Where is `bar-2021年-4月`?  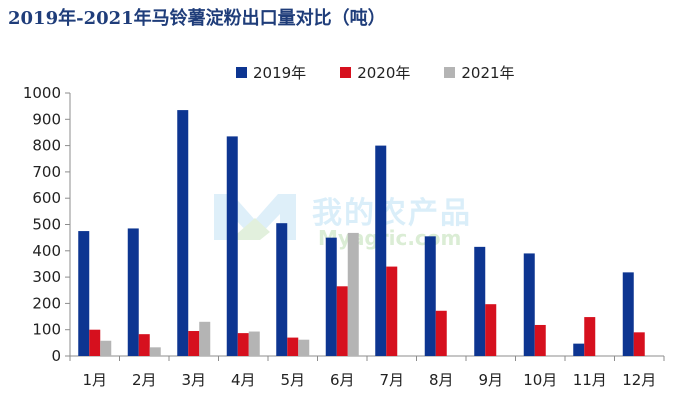
bar-2021年-4月 is located at coordinates (254, 343).